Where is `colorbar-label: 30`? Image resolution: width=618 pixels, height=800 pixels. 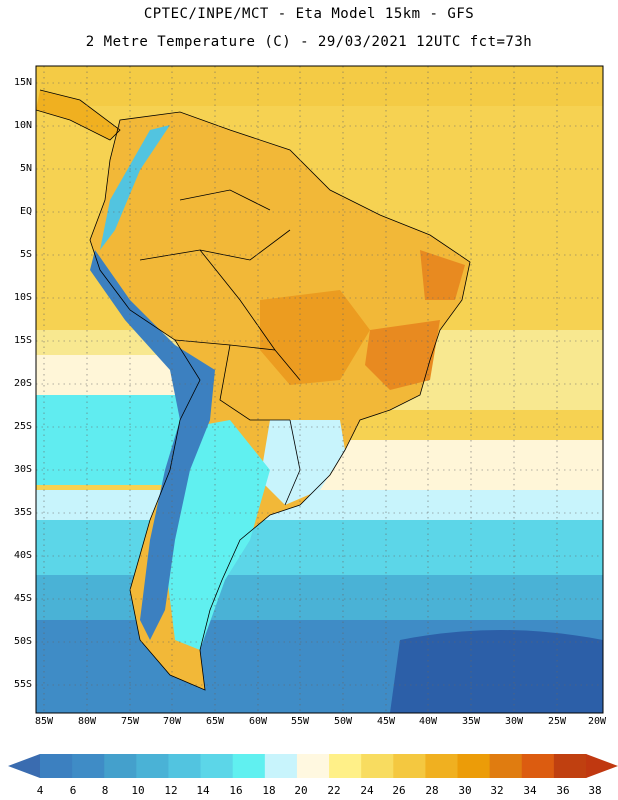
colorbar-label: 30 is located at coordinates (465, 790).